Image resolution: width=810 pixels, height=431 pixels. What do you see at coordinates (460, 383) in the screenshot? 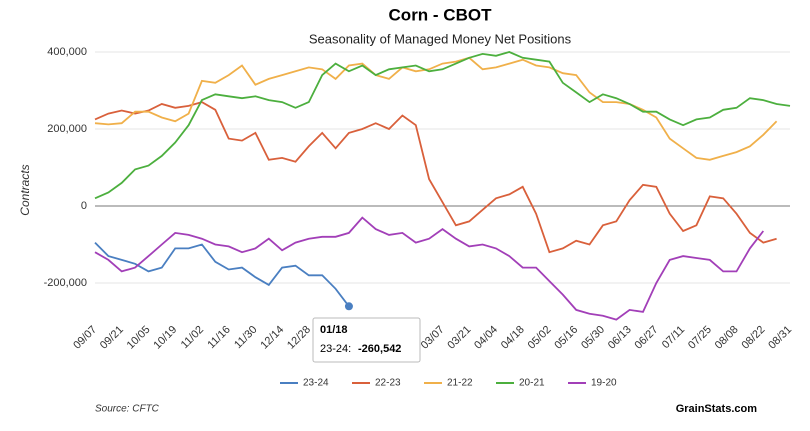
I see `legend-label: 21-22` at bounding box center [460, 383].